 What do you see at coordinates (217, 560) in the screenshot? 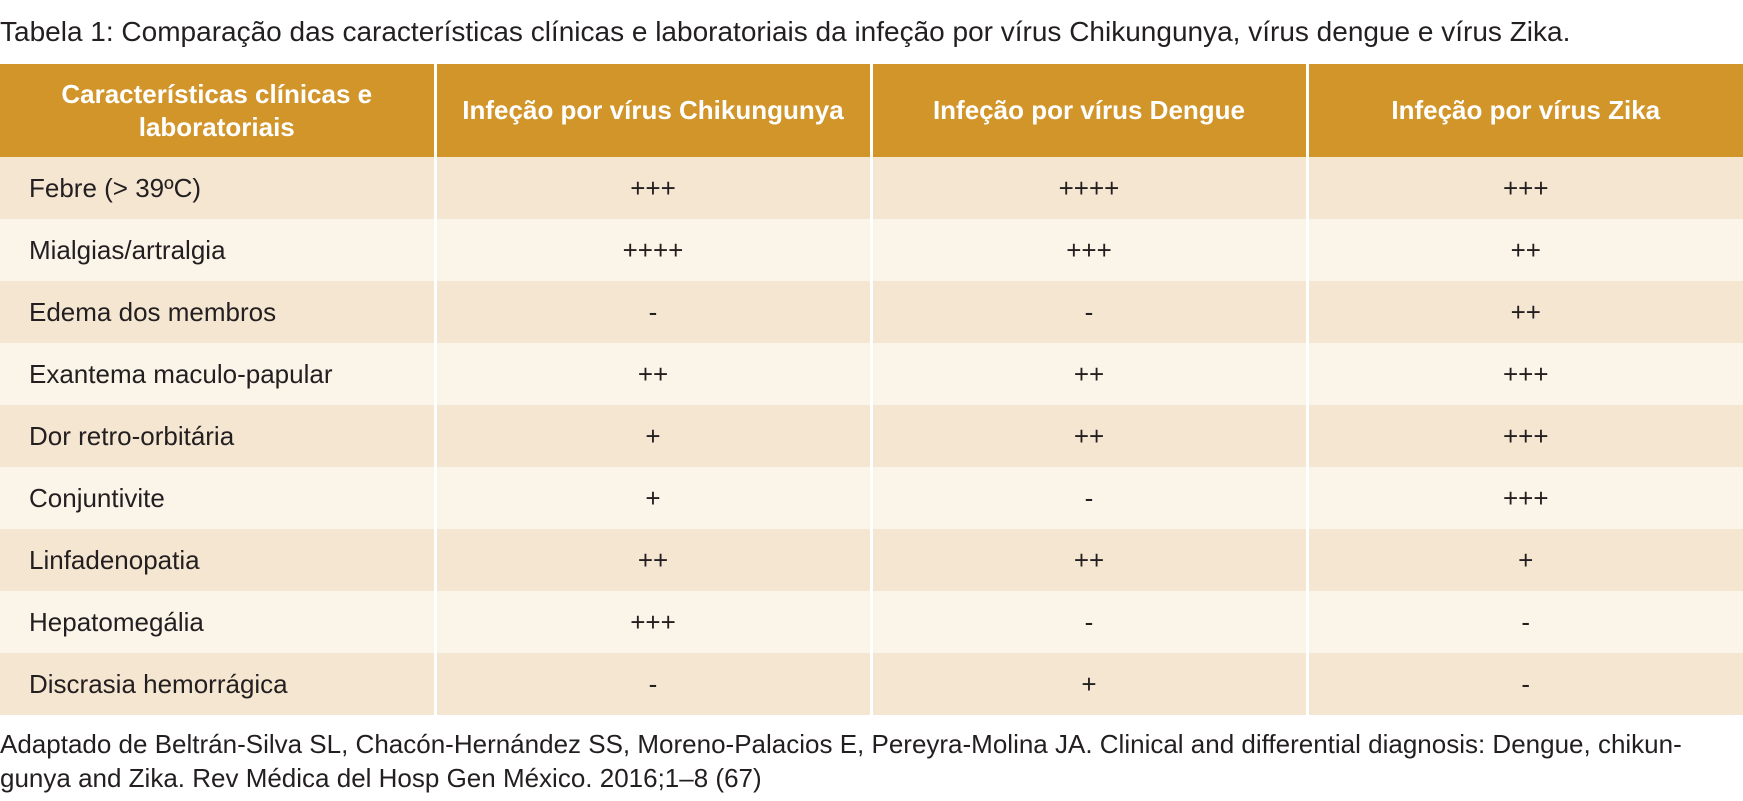
I see `row-label: Linfadenopatia` at bounding box center [217, 560].